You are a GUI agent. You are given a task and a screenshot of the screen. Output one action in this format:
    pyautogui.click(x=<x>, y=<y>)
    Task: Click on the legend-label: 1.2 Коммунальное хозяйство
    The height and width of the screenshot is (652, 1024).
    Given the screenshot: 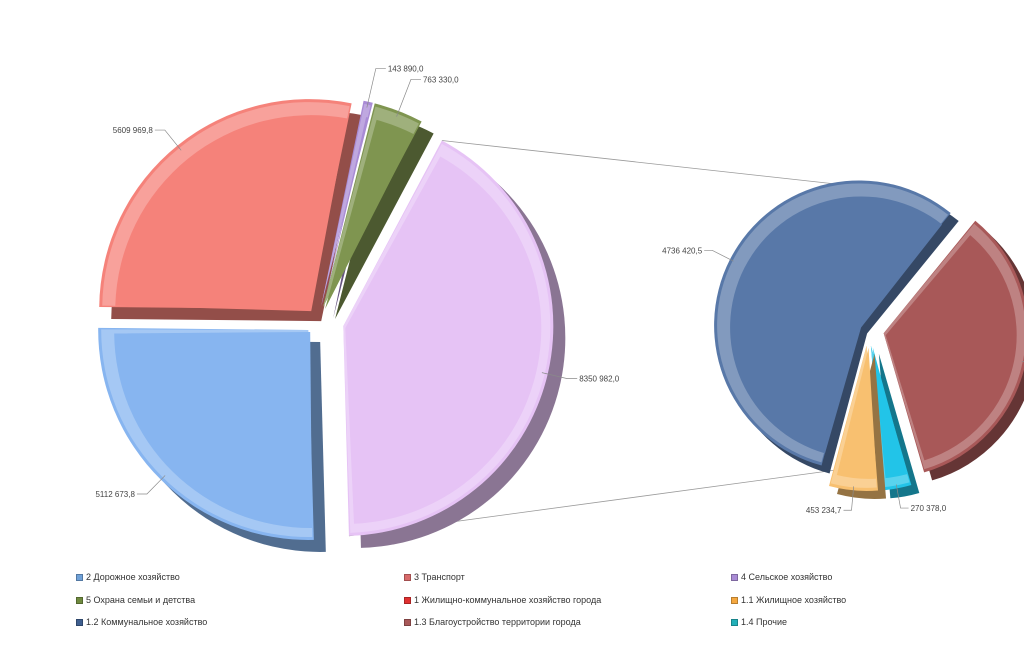 What is the action you would take?
    pyautogui.click(x=147, y=622)
    